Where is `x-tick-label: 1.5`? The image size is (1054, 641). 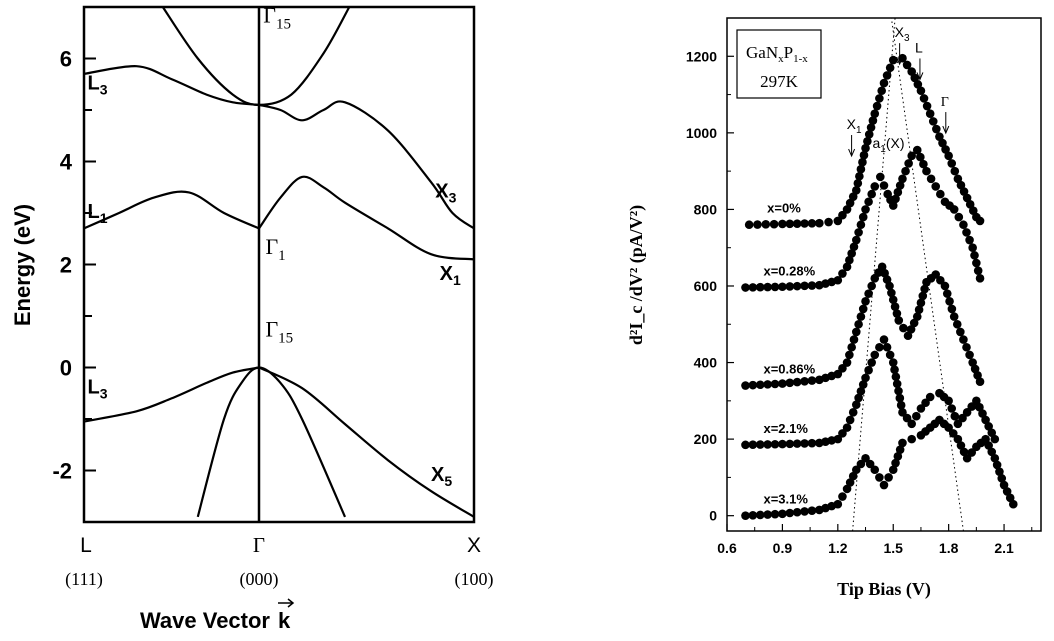
x-tick-label: 1.5 is located at coordinates (894, 548).